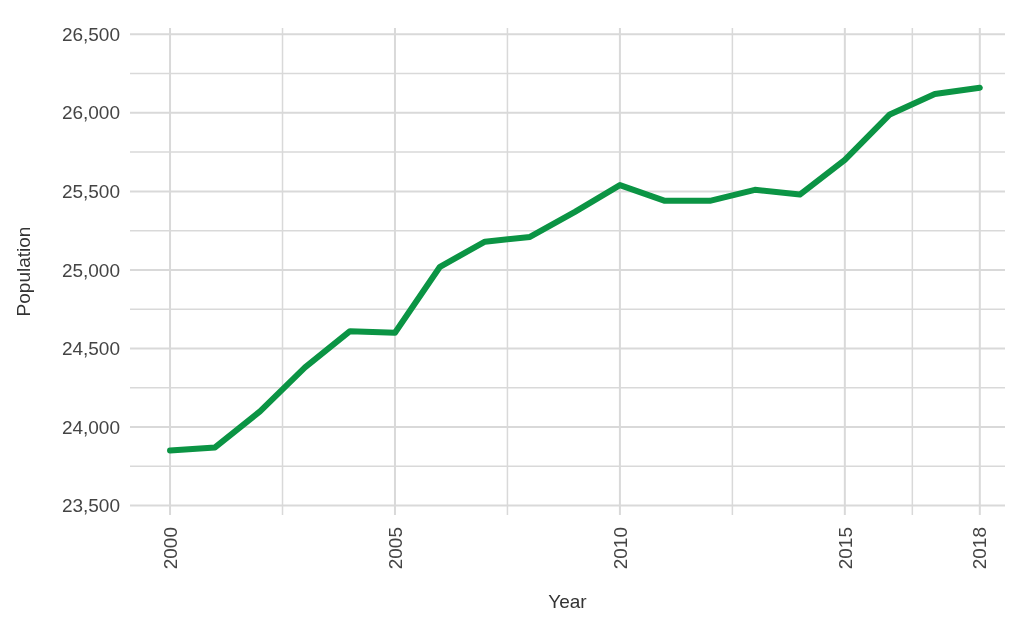 This screenshot has width=1011, height=619. Describe the element at coordinates (845, 548) in the screenshot. I see `x-tick-label: 2015` at that location.